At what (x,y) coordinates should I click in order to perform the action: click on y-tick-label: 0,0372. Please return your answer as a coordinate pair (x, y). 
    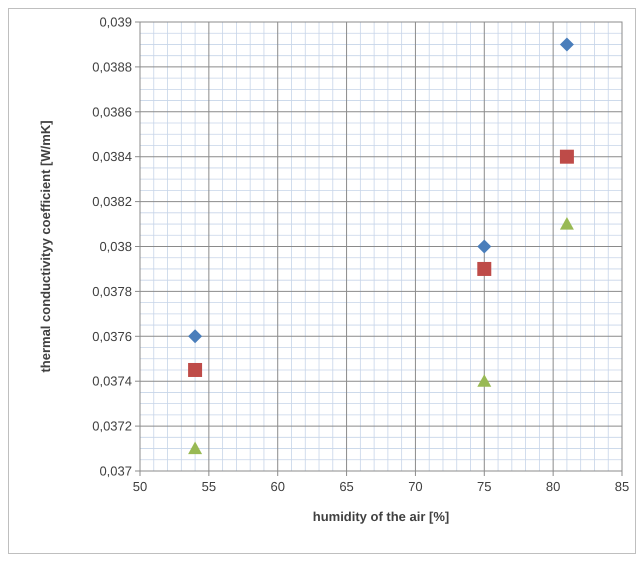
    Looking at the image, I should click on (112, 426).